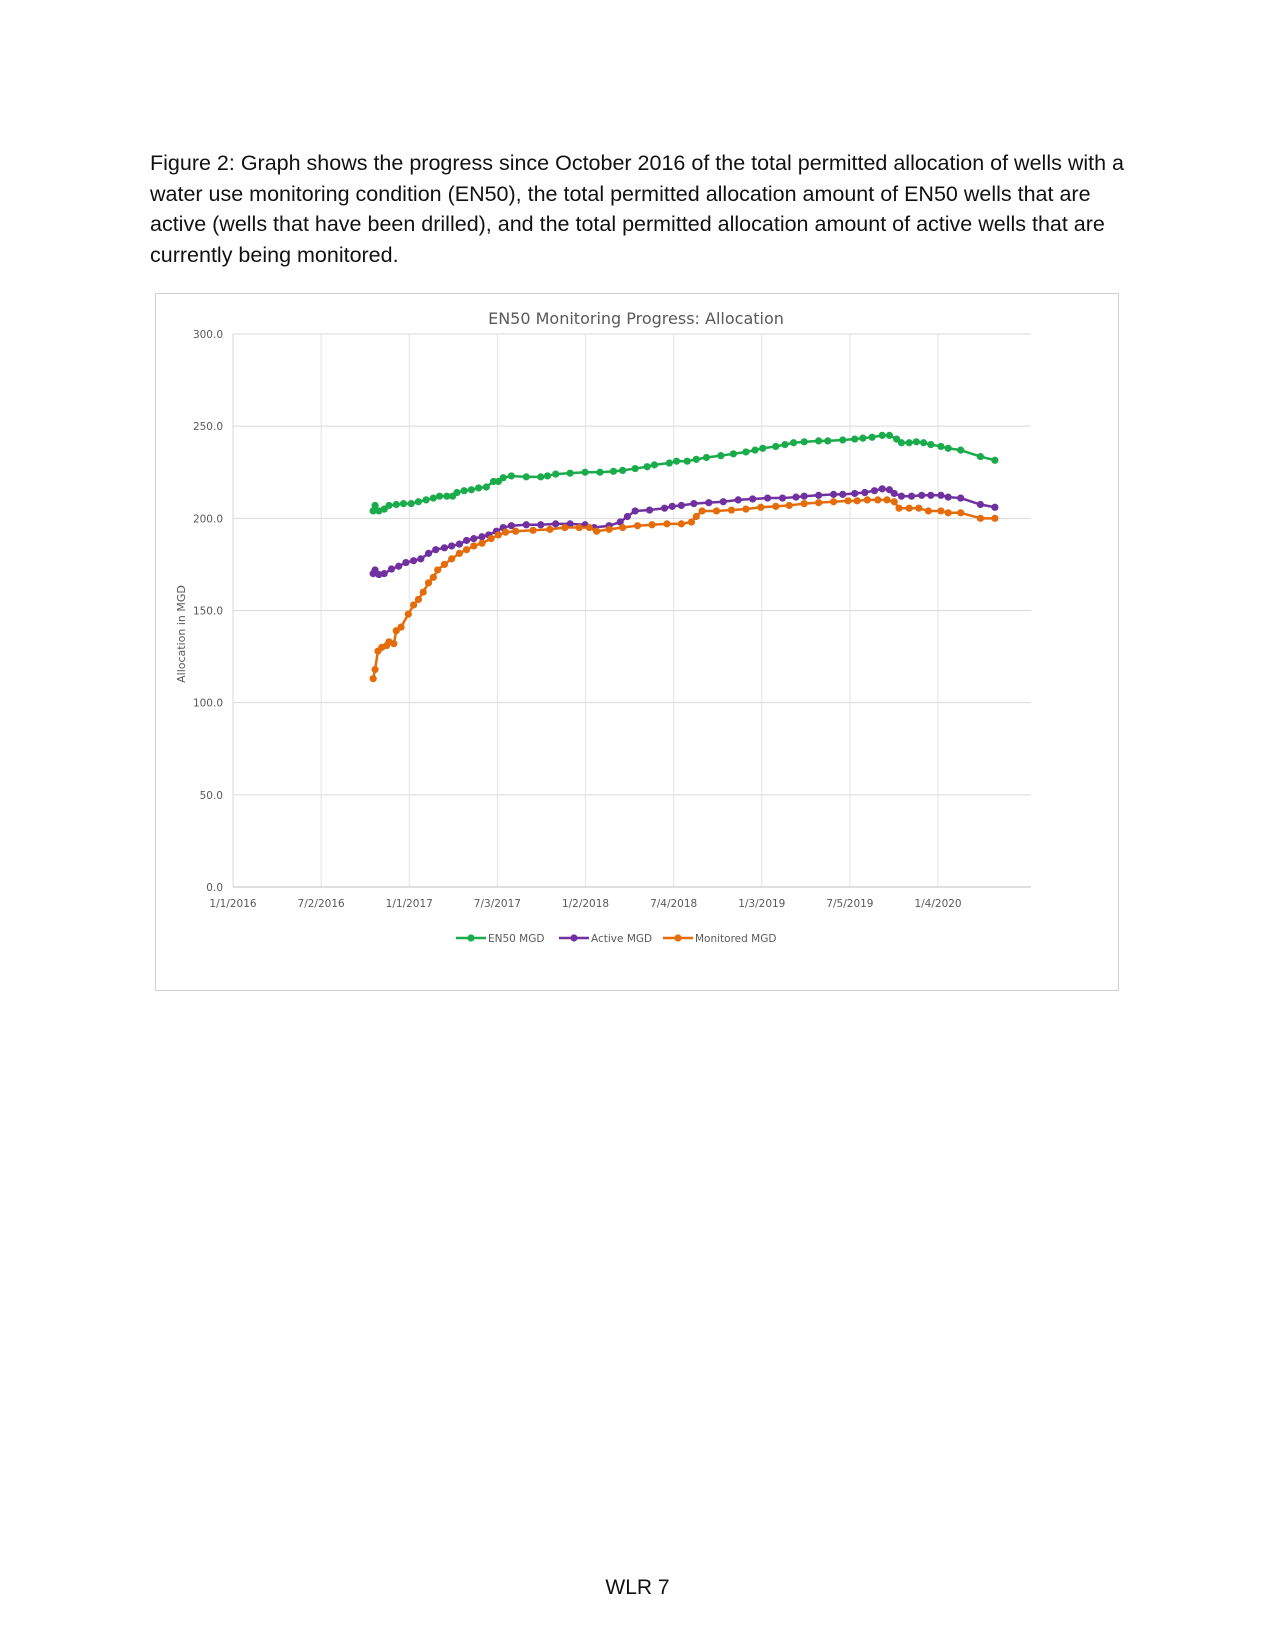 Image resolution: width=1275 pixels, height=1651 pixels. I want to click on x-tick-label: 1/1/2017, so click(409, 904).